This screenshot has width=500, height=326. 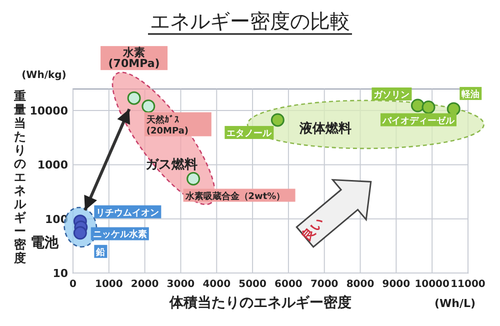 I want to click on text: (Wh/kg), so click(x=44, y=75).